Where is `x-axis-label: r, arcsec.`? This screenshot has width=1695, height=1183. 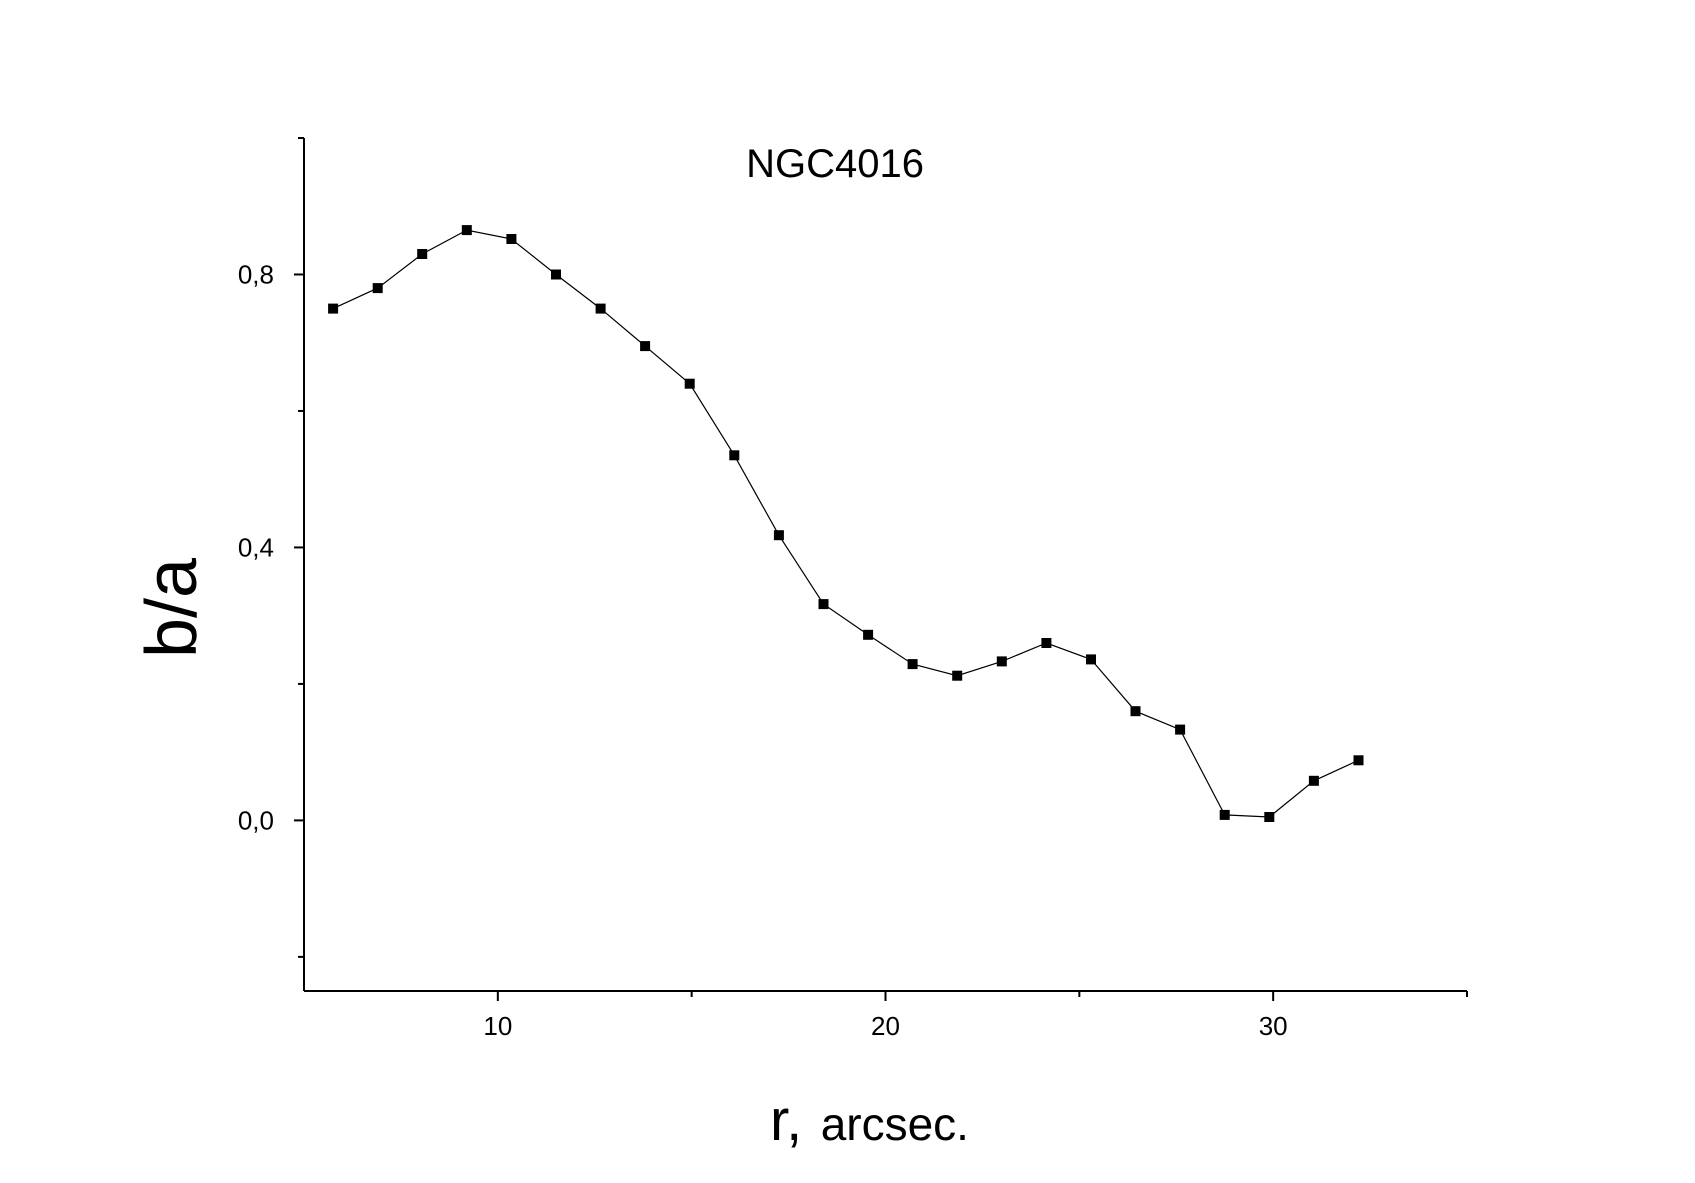 x-axis-label: r, arcsec. is located at coordinates (869, 1120).